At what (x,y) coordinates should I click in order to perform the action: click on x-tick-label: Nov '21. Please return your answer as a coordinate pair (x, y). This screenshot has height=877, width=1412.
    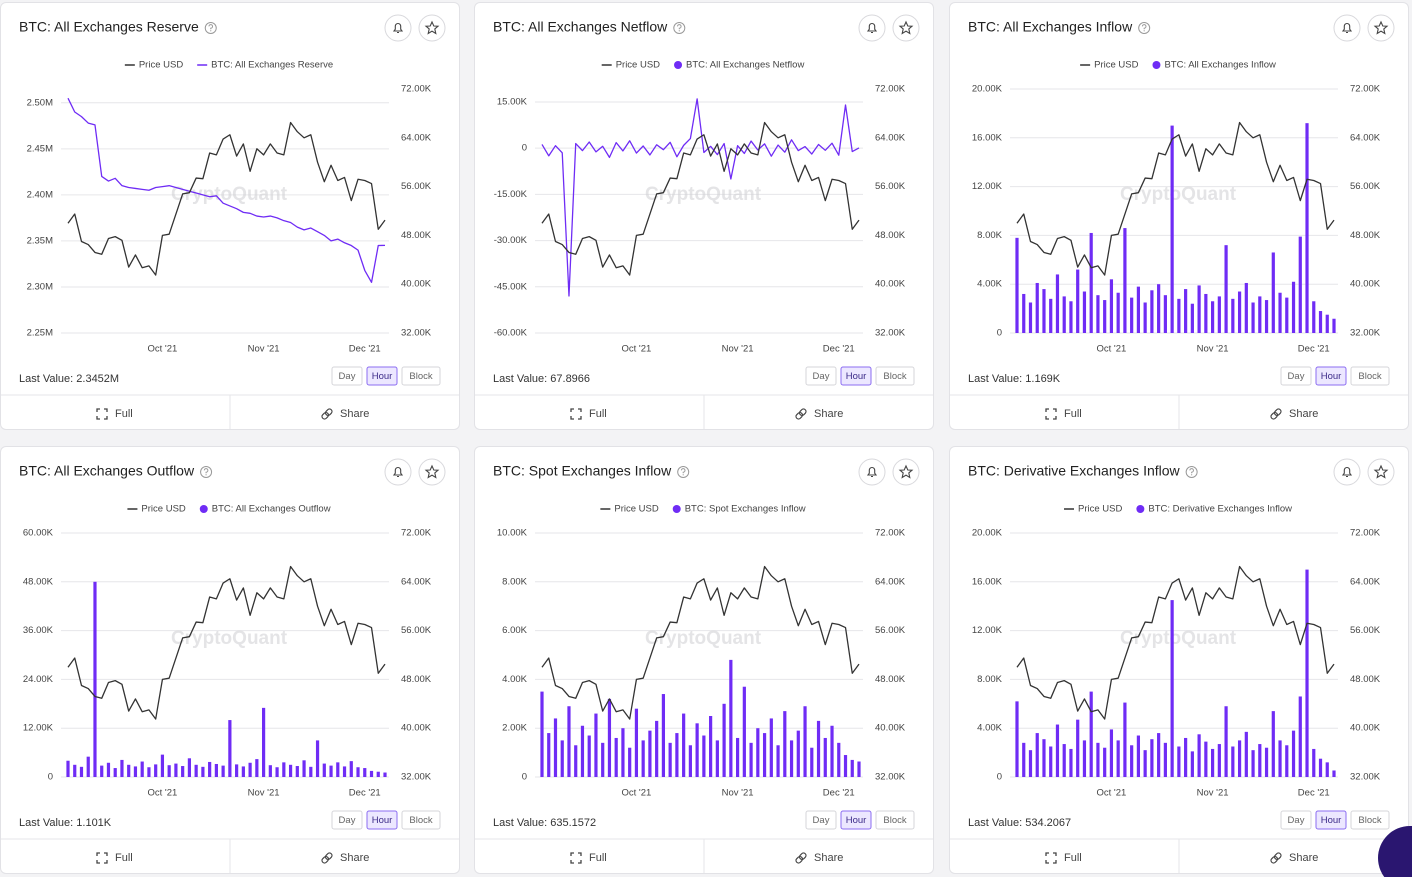
    Looking at the image, I should click on (1213, 793).